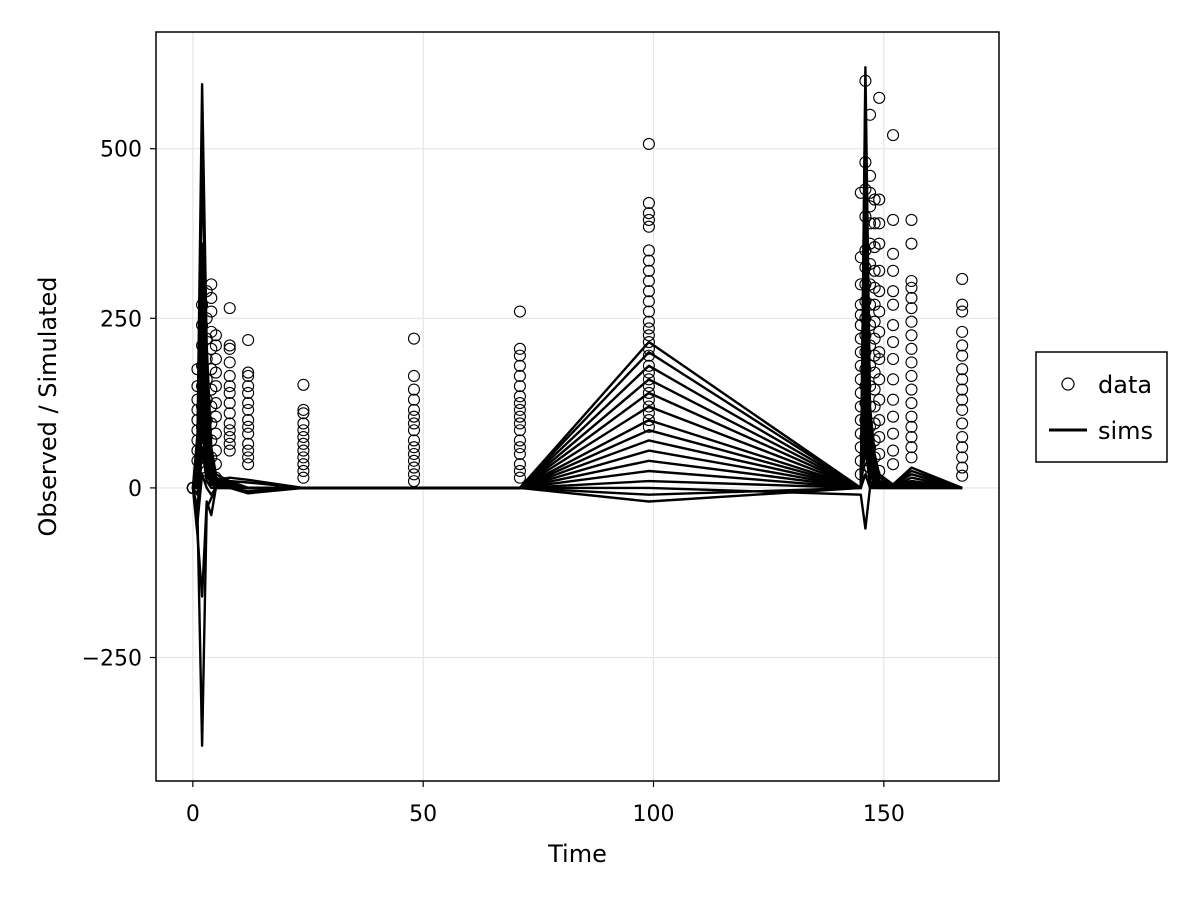 The image size is (1200, 900). What do you see at coordinates (121, 150) in the screenshot?
I see `y-tick-label: 500` at bounding box center [121, 150].